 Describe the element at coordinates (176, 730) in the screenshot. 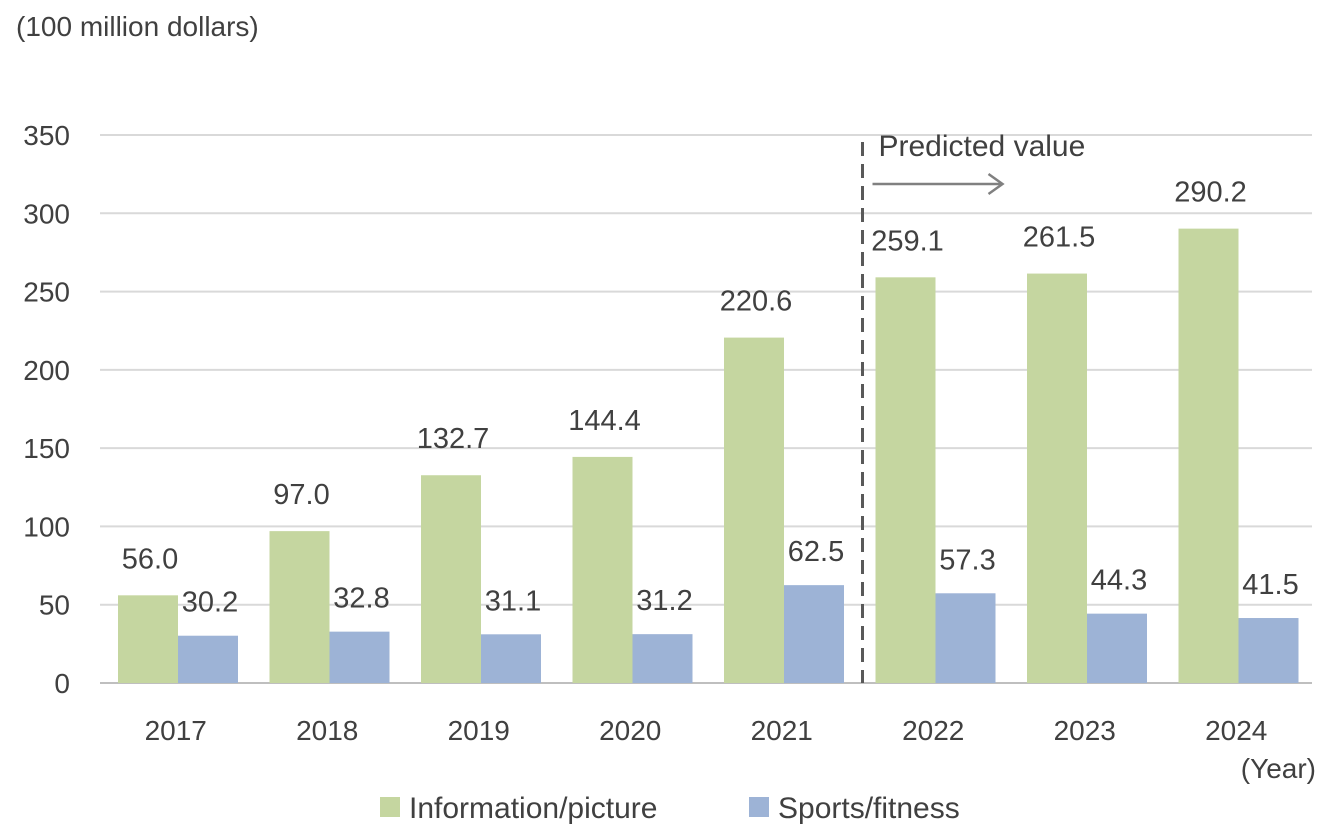

I see `x-tick-label-2017: 2017` at that location.